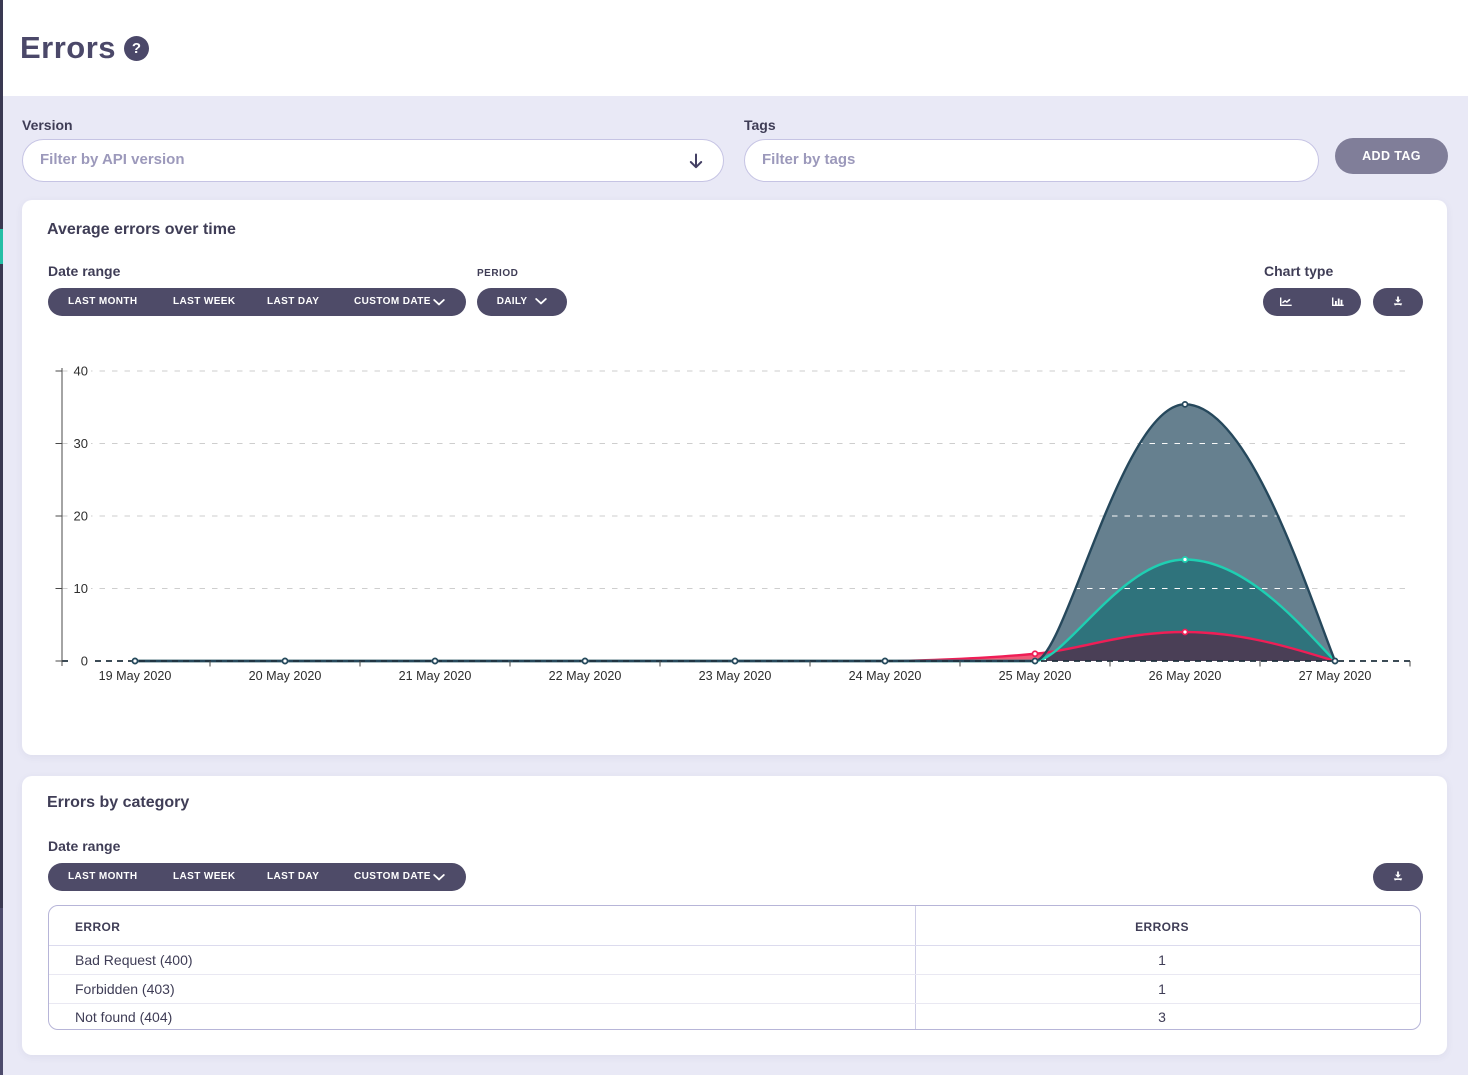 The image size is (1468, 1075). I want to click on svg-text: 22 May 2020, so click(585, 676).